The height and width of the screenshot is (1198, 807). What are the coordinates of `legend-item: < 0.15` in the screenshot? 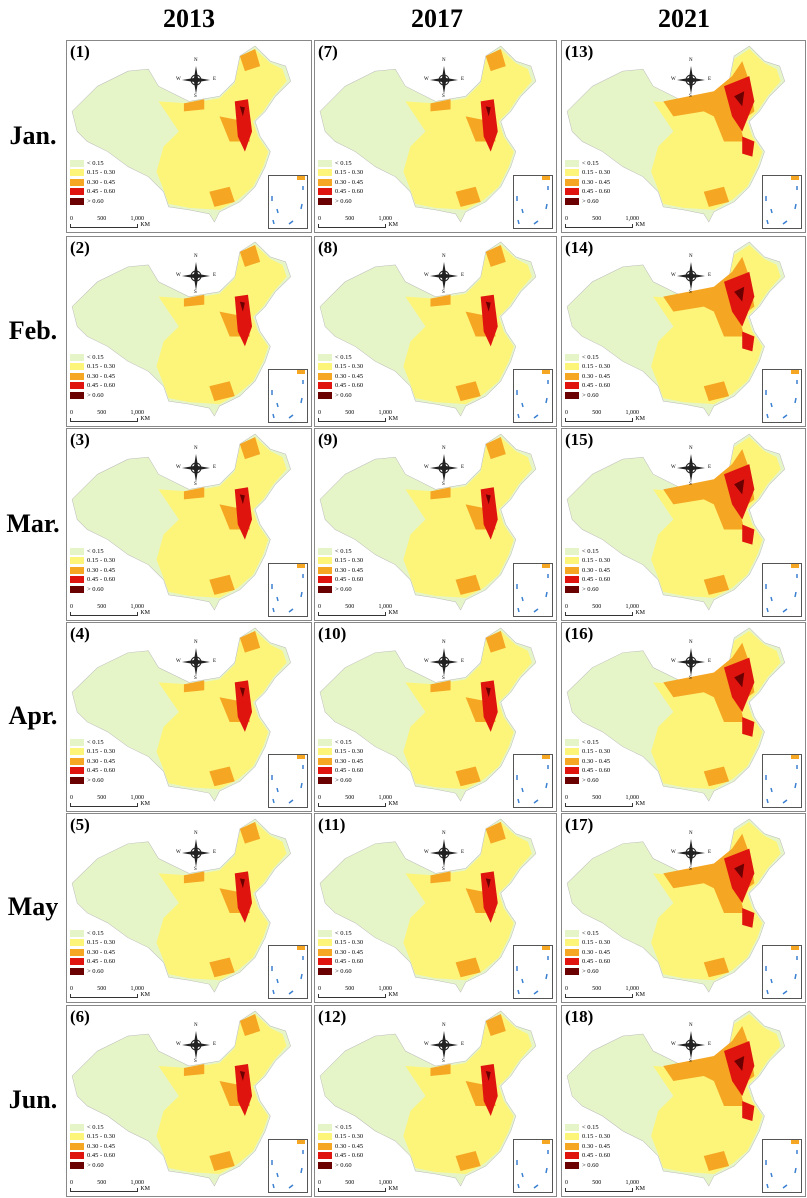 It's located at (92, 358).